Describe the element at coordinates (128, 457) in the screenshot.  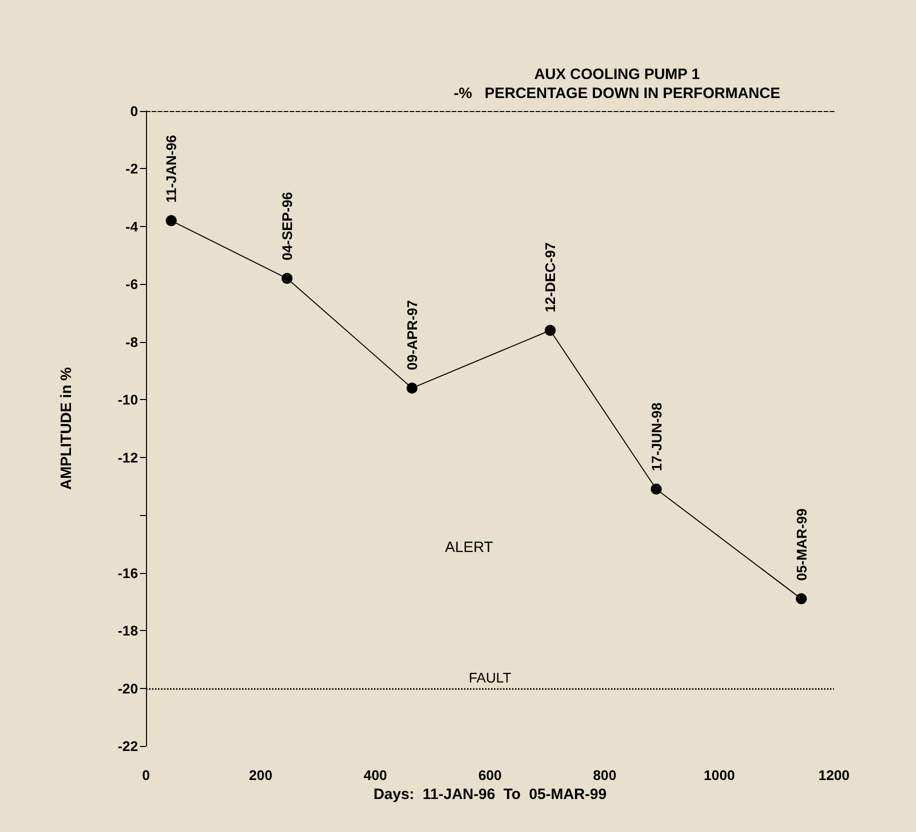
I see `y-tick-label: -12` at that location.